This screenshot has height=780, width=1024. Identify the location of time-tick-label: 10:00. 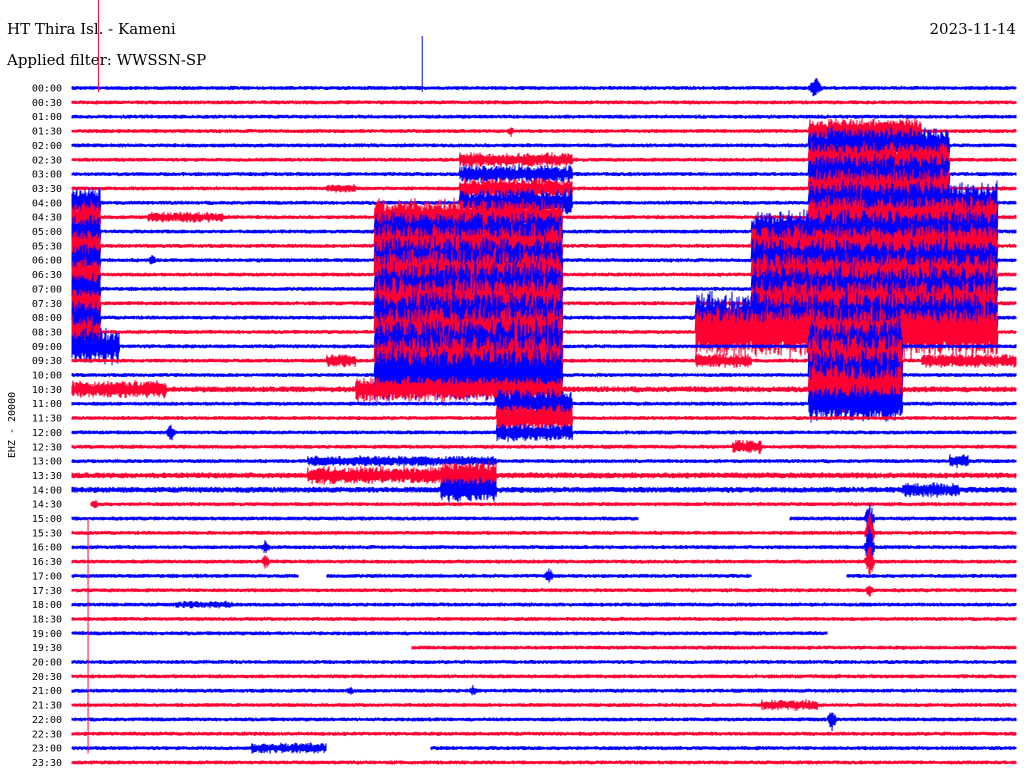
(47, 376).